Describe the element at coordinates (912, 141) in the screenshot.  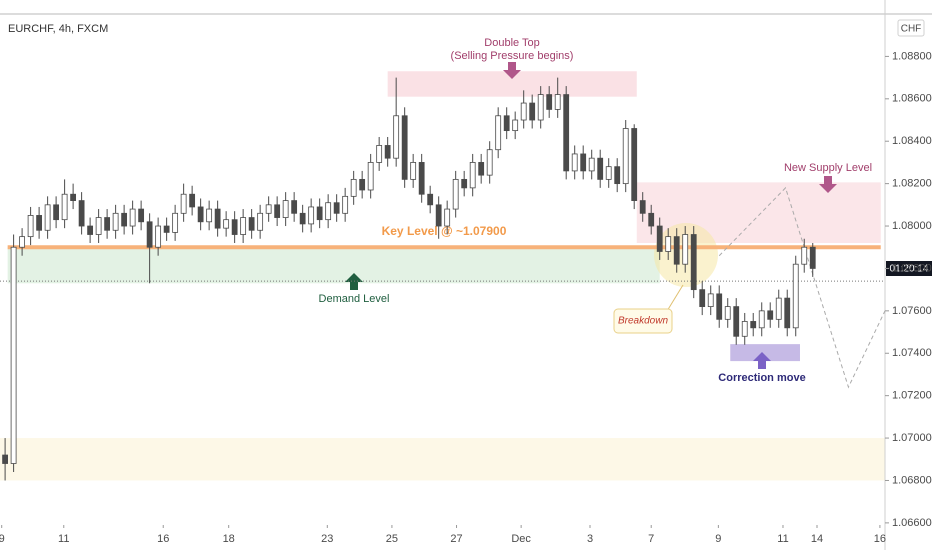
I see `y-tick-label: 1.08400` at that location.